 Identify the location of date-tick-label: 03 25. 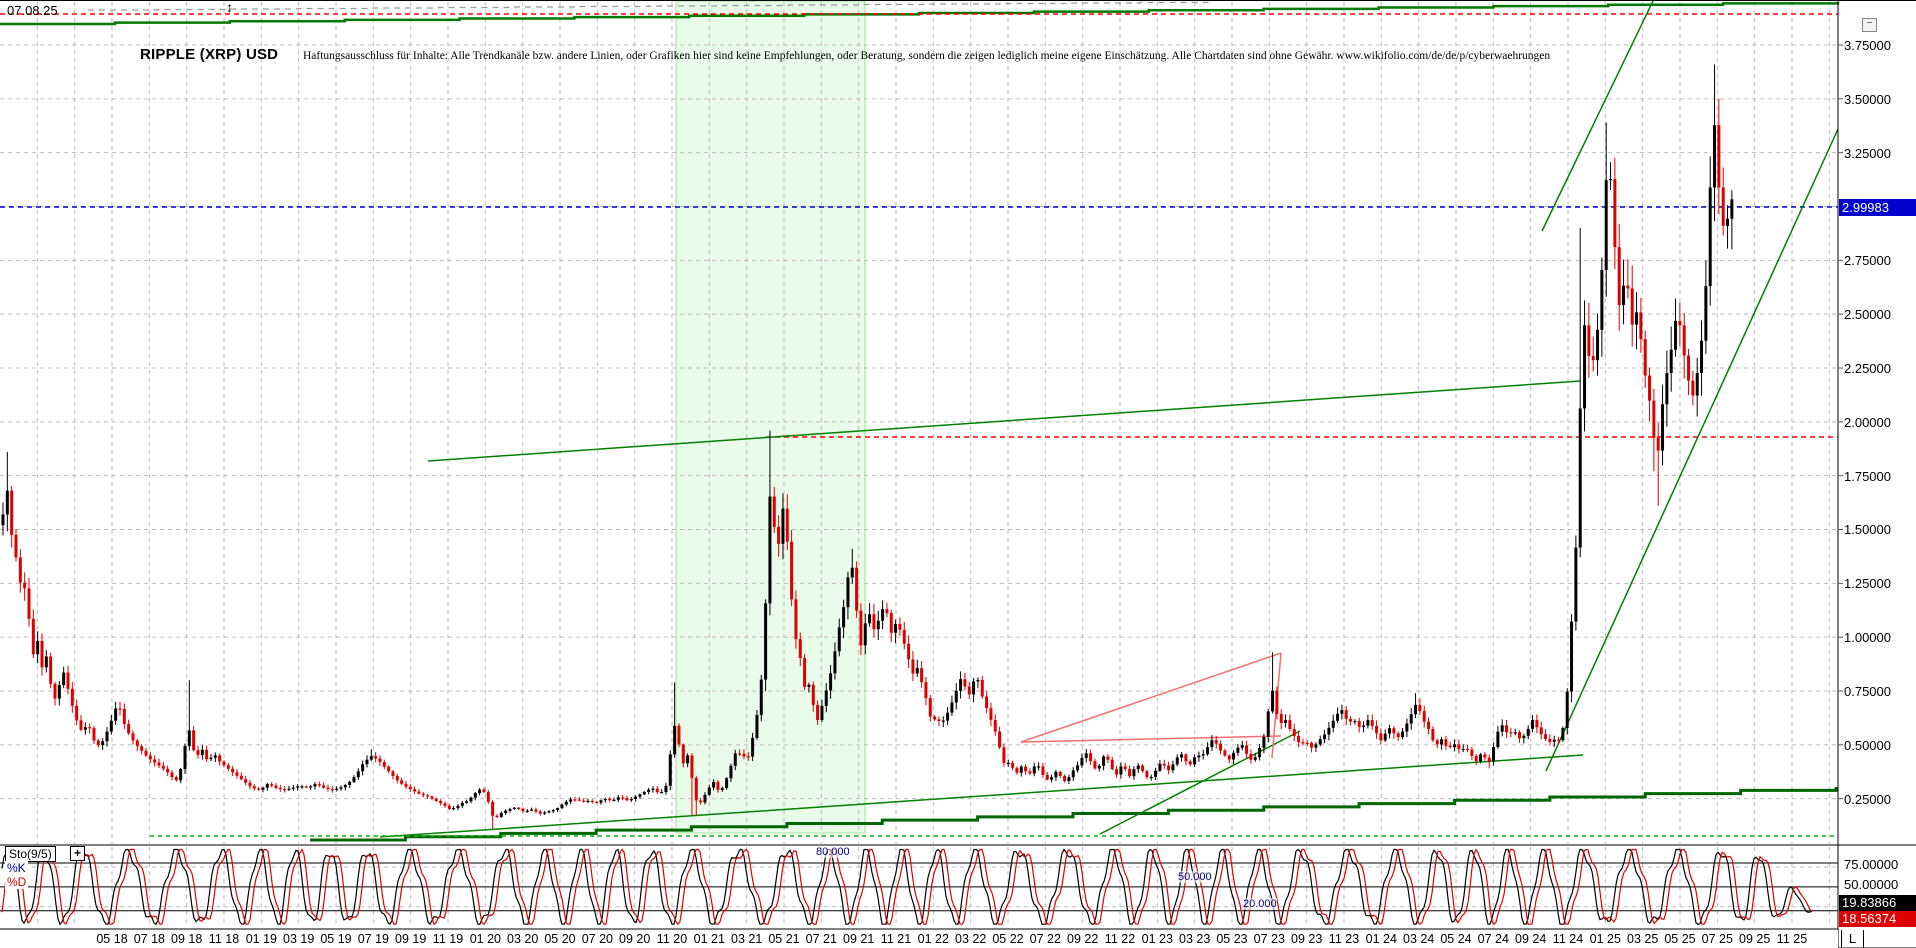
(1643, 939).